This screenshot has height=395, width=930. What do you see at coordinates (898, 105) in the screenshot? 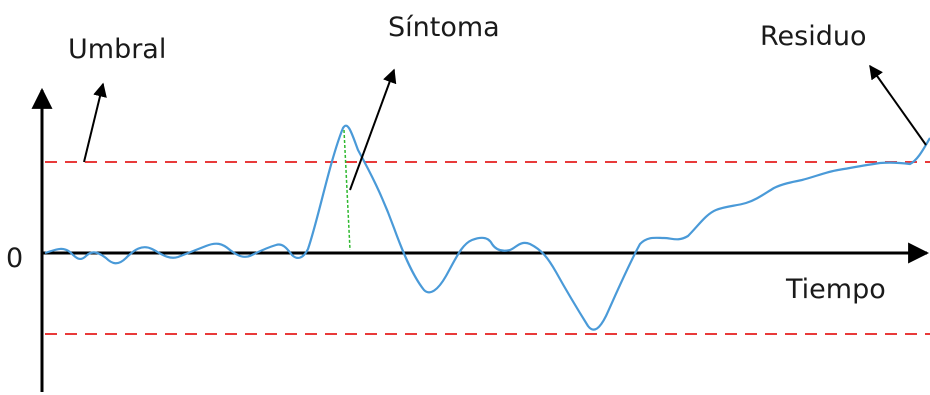
I see `residual-pointer-arrow` at bounding box center [898, 105].